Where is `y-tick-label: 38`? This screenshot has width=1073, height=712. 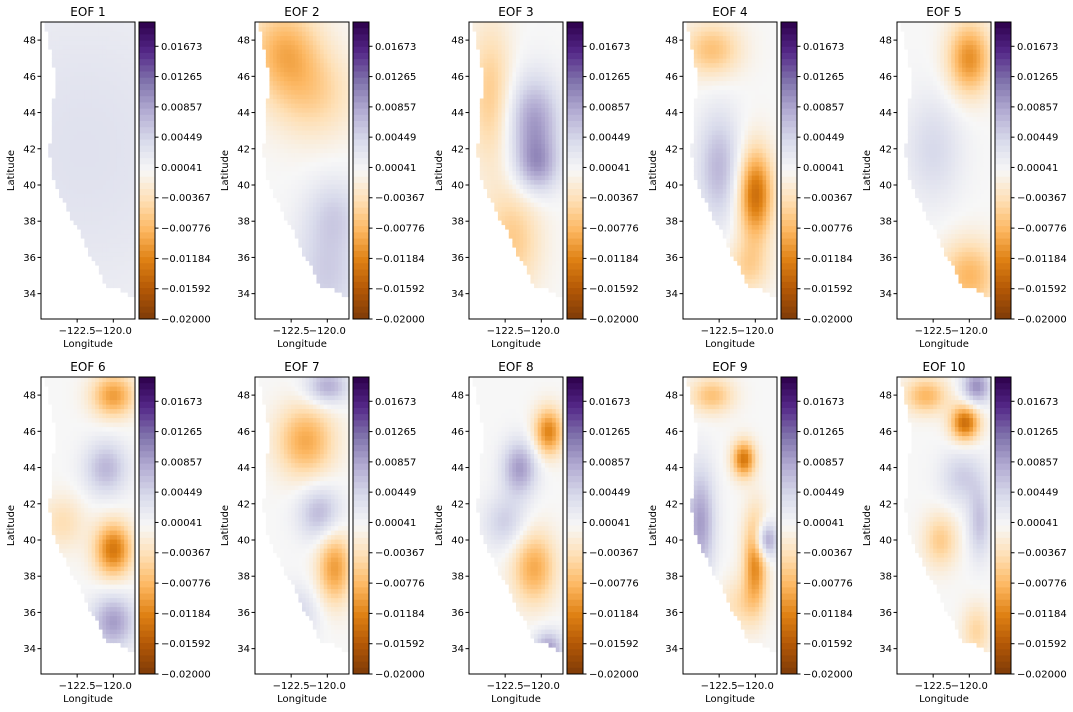 y-tick-label: 38 is located at coordinates (243, 222).